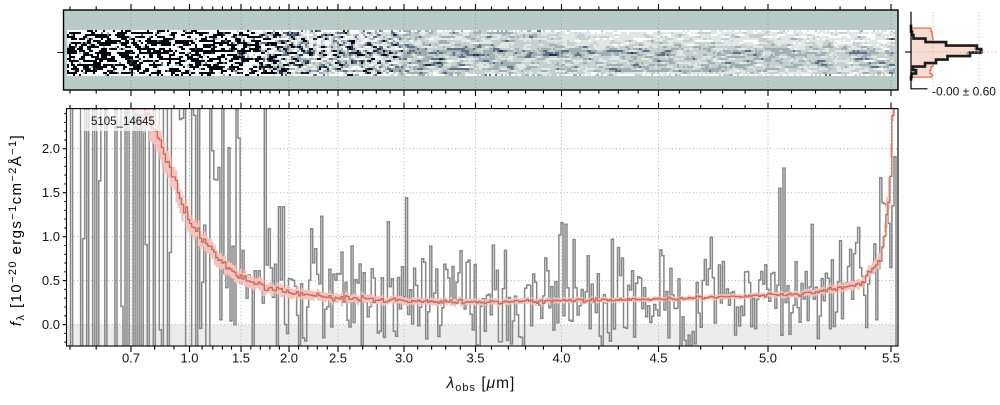 This screenshot has width=1000, height=405. What do you see at coordinates (561, 358) in the screenshot?
I see `svg-text: 4.0` at bounding box center [561, 358].